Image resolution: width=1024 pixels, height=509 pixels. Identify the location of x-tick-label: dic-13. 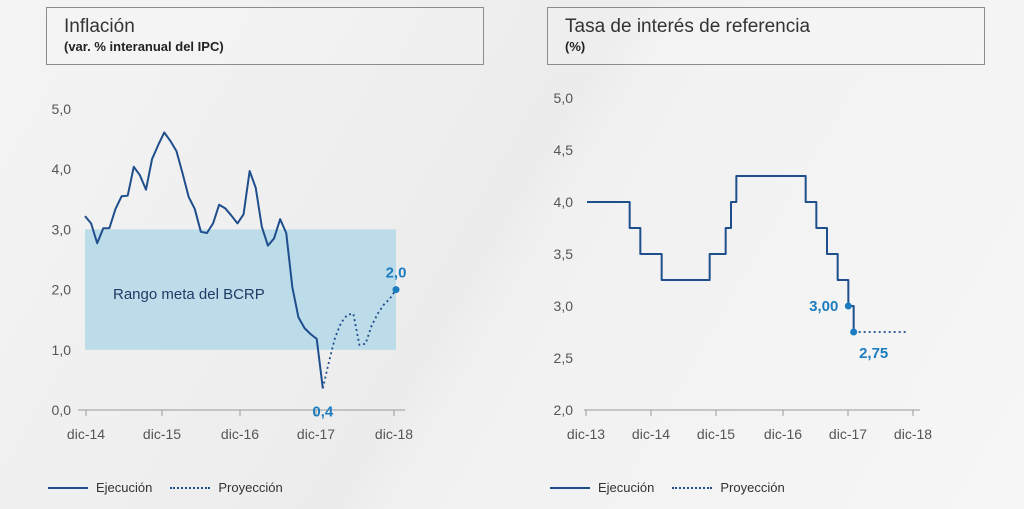
(586, 434).